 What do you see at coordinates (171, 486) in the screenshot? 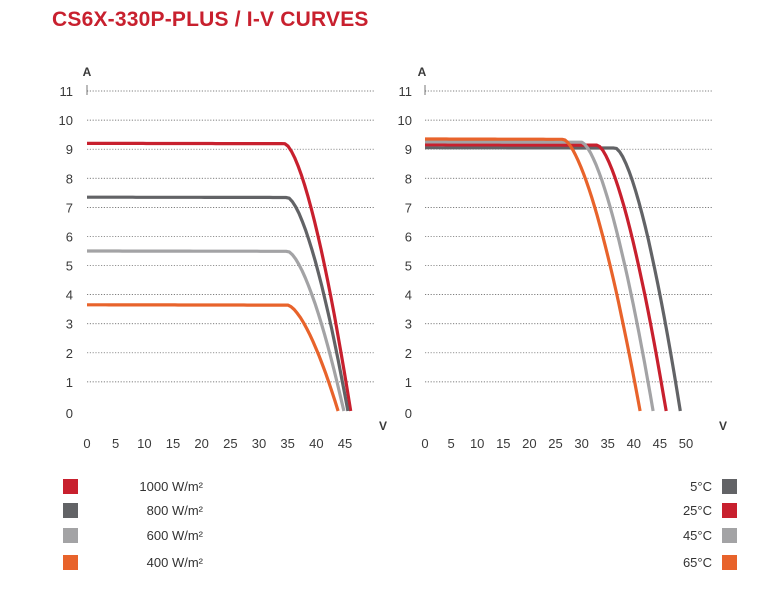
I see `legend-label: 1000 W/m²` at bounding box center [171, 486].